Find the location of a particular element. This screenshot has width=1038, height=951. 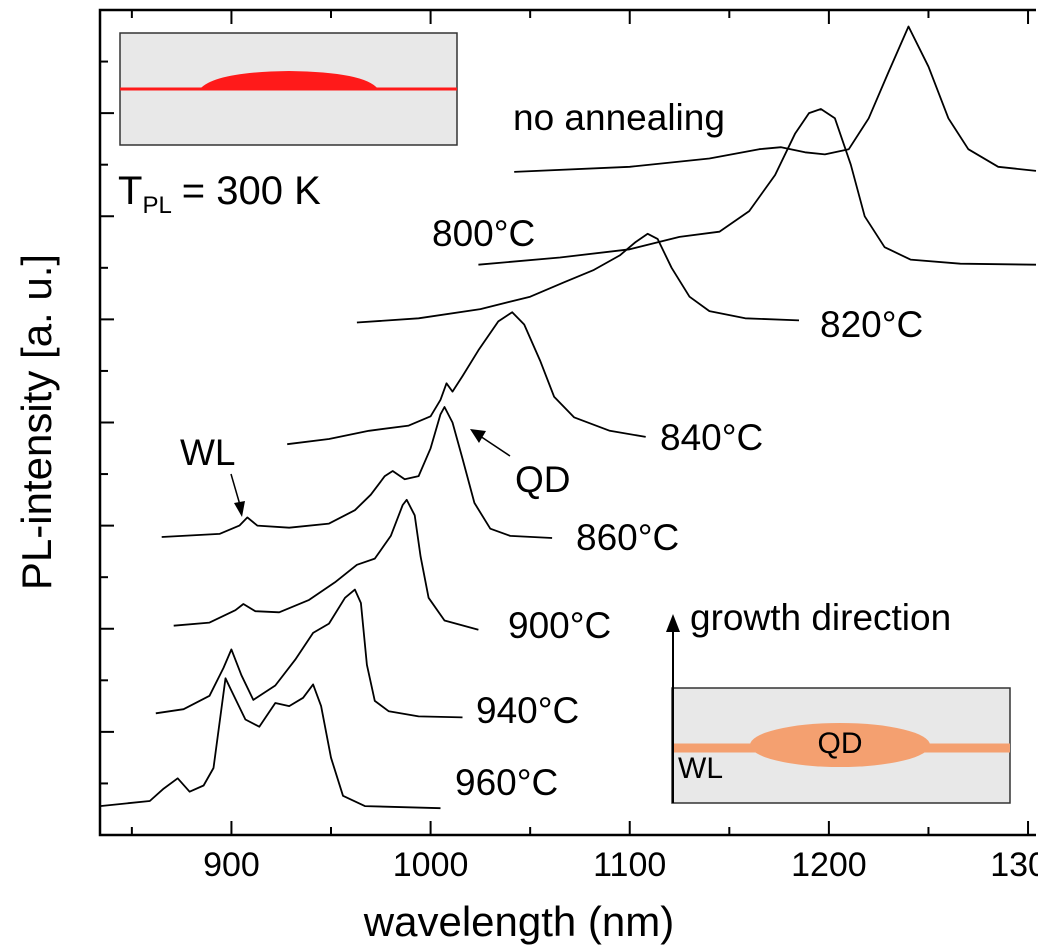

growth-arrow-head is located at coordinates (673, 623).